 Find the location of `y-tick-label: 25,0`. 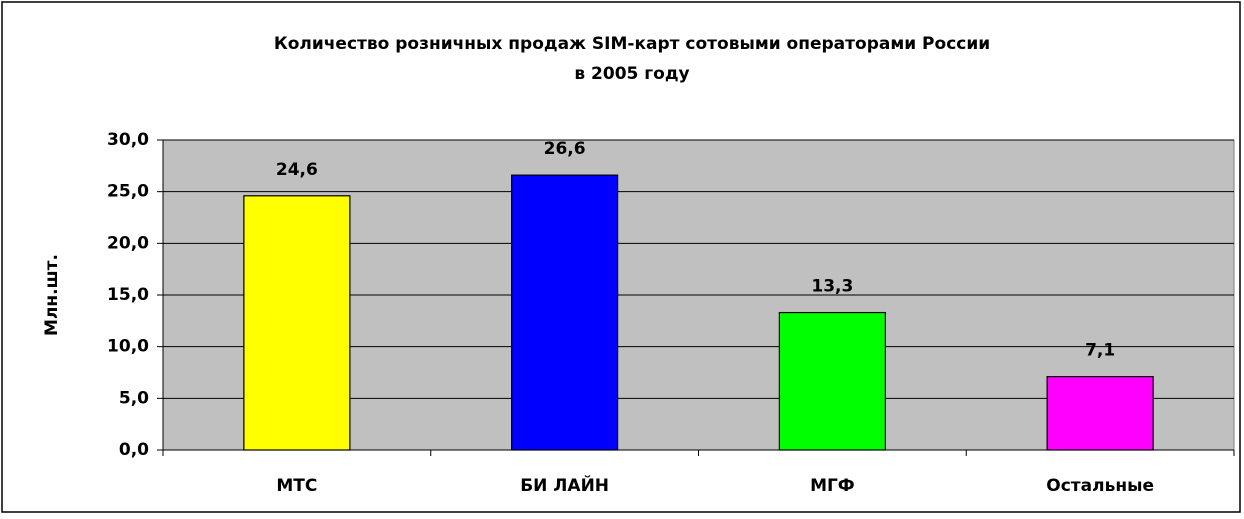

y-tick-label: 25,0 is located at coordinates (128, 192).